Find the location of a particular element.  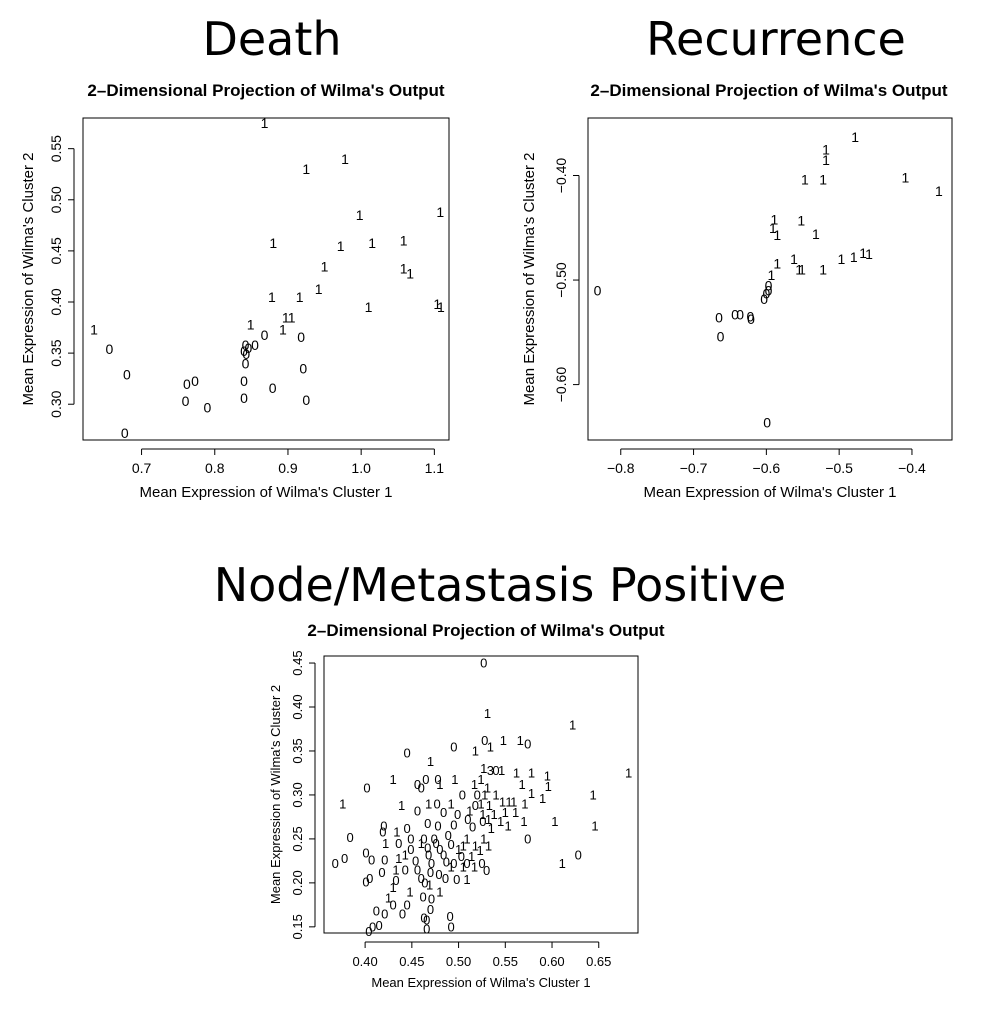

heading-recurrence: Recurrence is located at coordinates (776, 39).